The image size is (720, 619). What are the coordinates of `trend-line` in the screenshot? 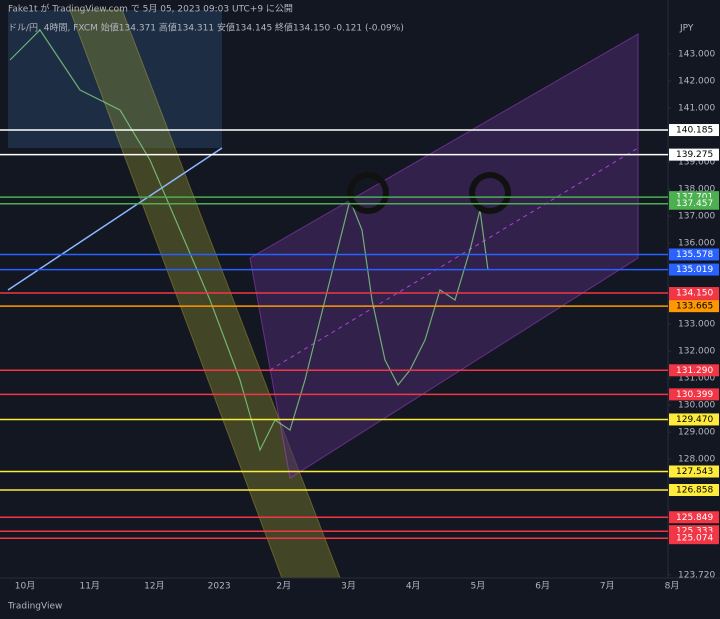 It's located at (115, 219).